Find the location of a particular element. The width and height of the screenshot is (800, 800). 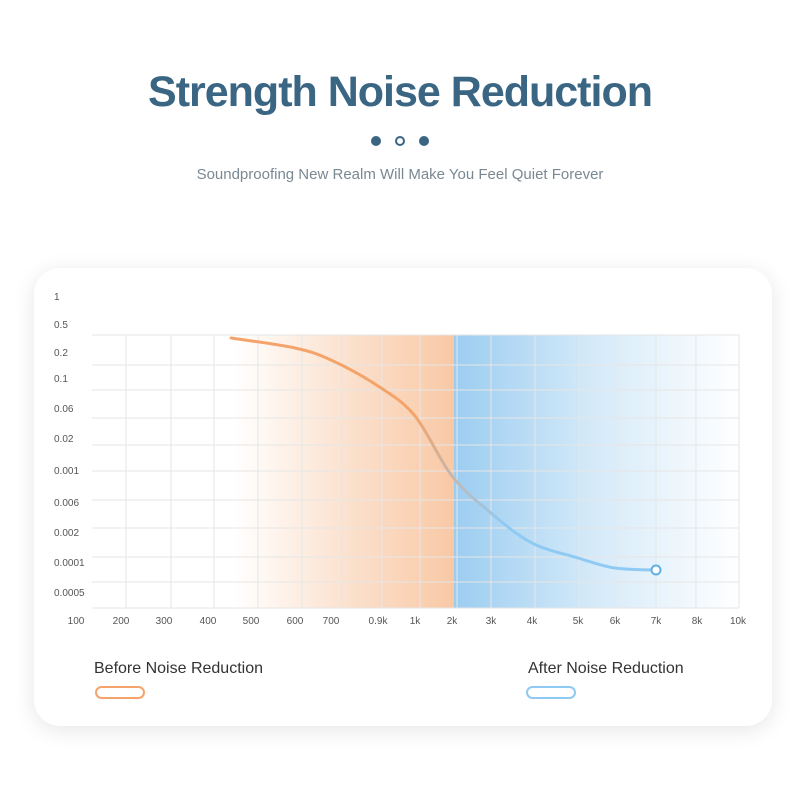

x-tick-label: 8k is located at coordinates (698, 621).